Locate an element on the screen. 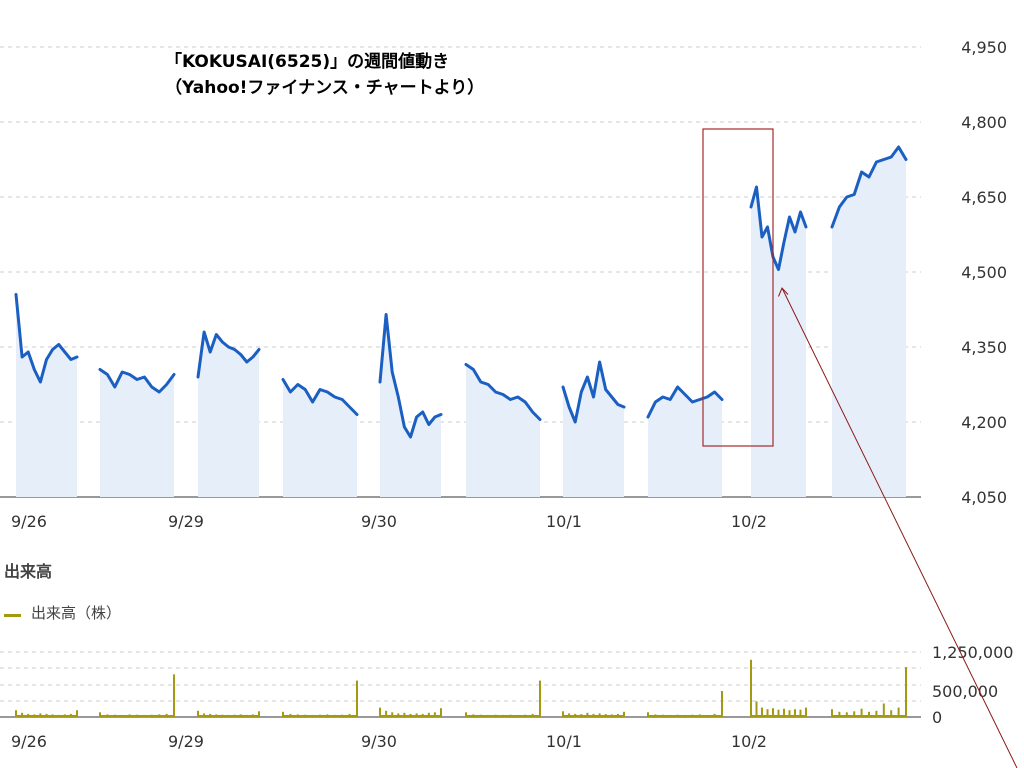  price-area-9-26-am is located at coordinates (46, 395).